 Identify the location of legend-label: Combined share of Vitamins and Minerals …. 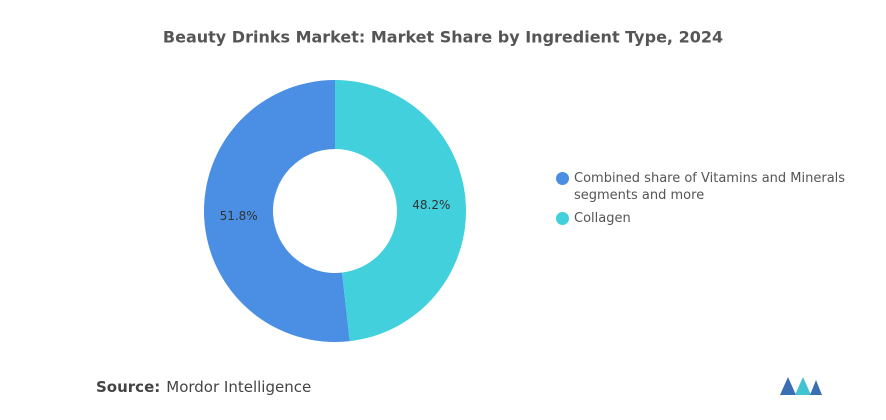
(710, 187).